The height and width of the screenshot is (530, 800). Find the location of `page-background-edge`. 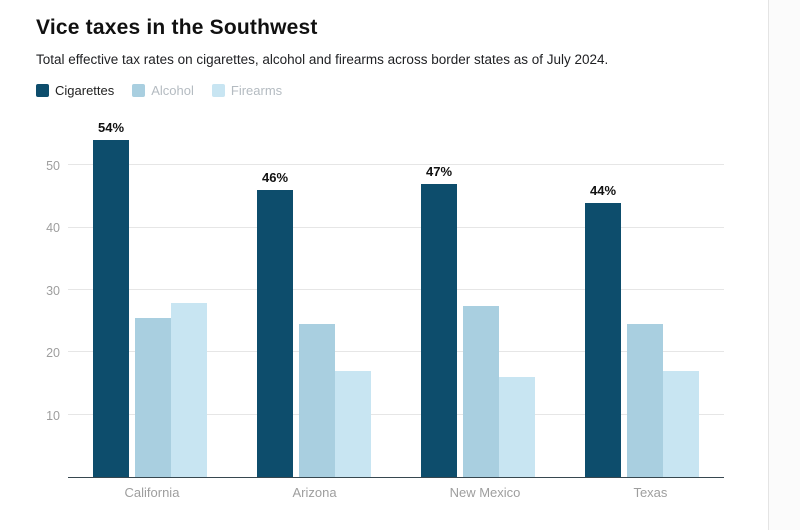

page-background-edge is located at coordinates (784, 265).